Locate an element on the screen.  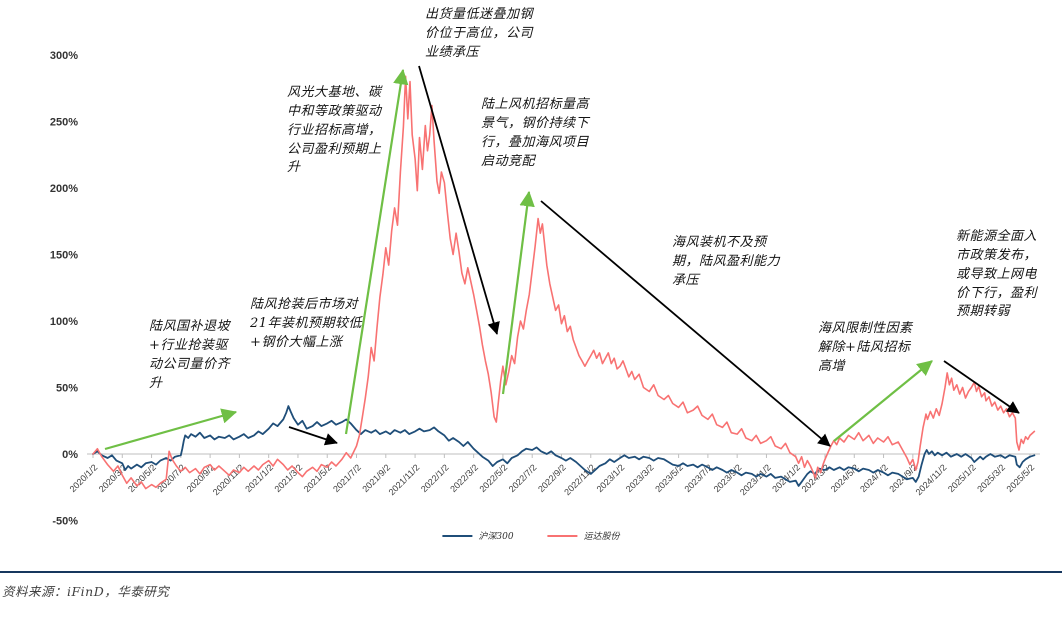
y-axis-label: 250% is located at coordinates (64, 123).